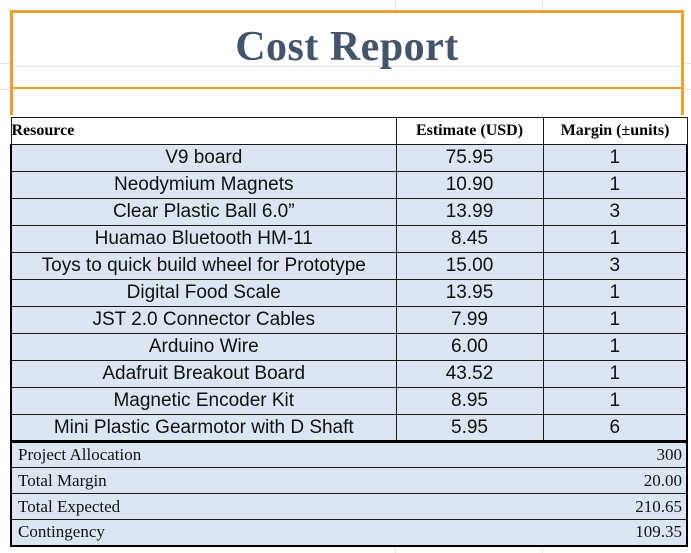 The height and width of the screenshot is (553, 691). I want to click on column-header-estimate: Estimate (USD), so click(469, 131).